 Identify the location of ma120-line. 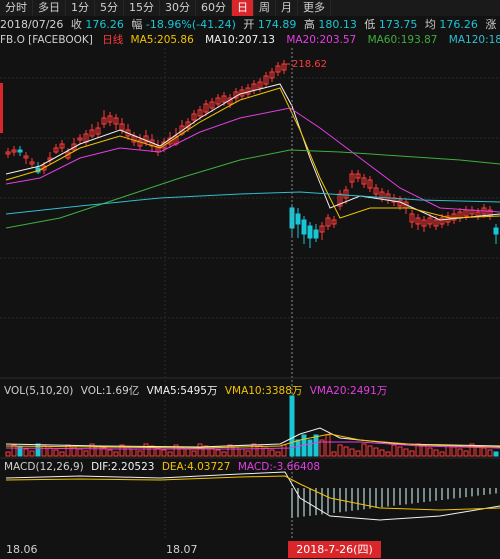
(252, 203).